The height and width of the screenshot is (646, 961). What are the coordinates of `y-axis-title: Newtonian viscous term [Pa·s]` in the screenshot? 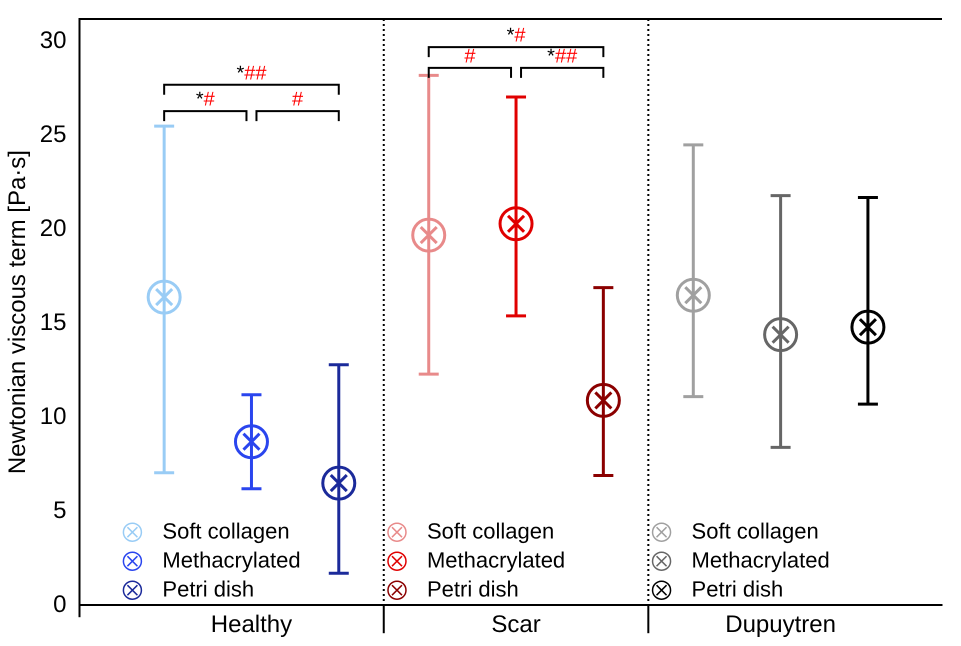 It's located at (18, 312).